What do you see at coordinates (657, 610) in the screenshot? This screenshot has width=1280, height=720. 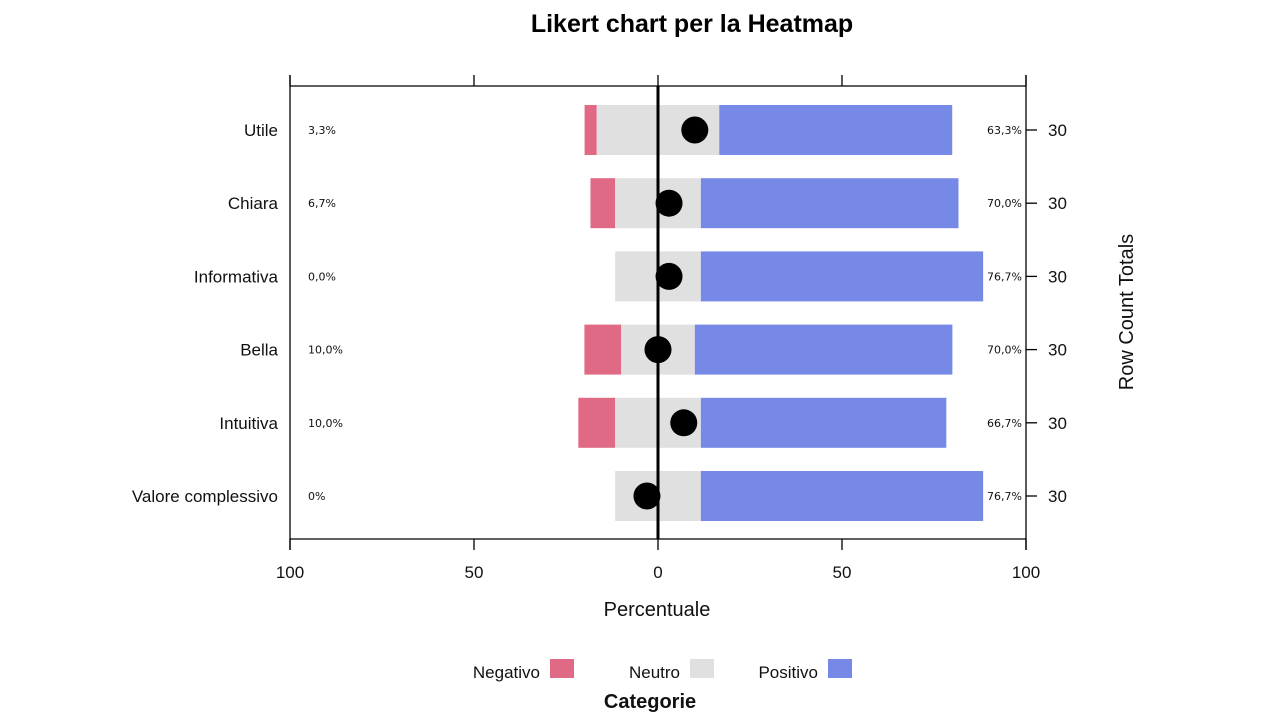 I see `x-axis-title: Percentuale` at bounding box center [657, 610].